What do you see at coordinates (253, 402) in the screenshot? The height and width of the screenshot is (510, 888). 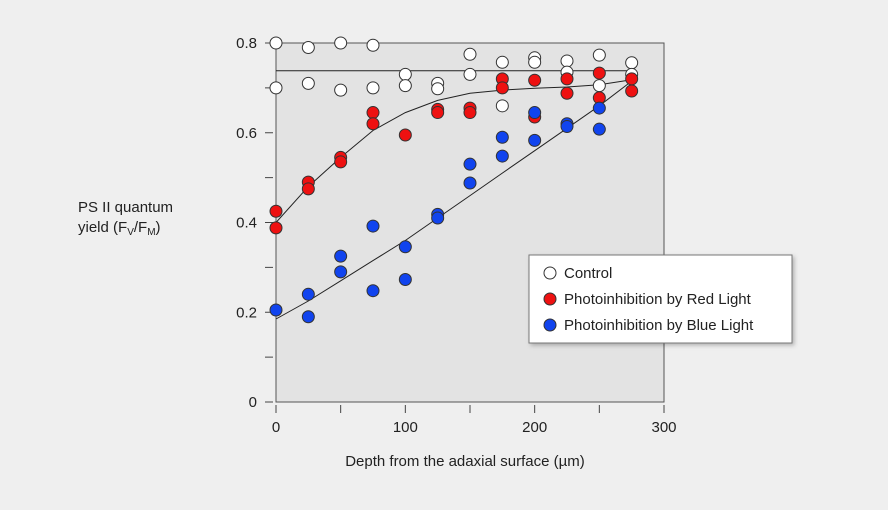 I see `y-tick-label: 0` at bounding box center [253, 402].